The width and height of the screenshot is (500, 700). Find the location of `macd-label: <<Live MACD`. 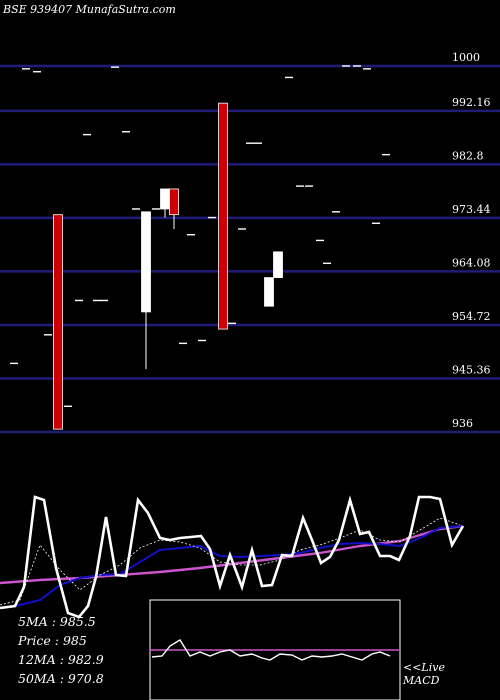

macd-label: <<Live MACD is located at coordinates (424, 674).